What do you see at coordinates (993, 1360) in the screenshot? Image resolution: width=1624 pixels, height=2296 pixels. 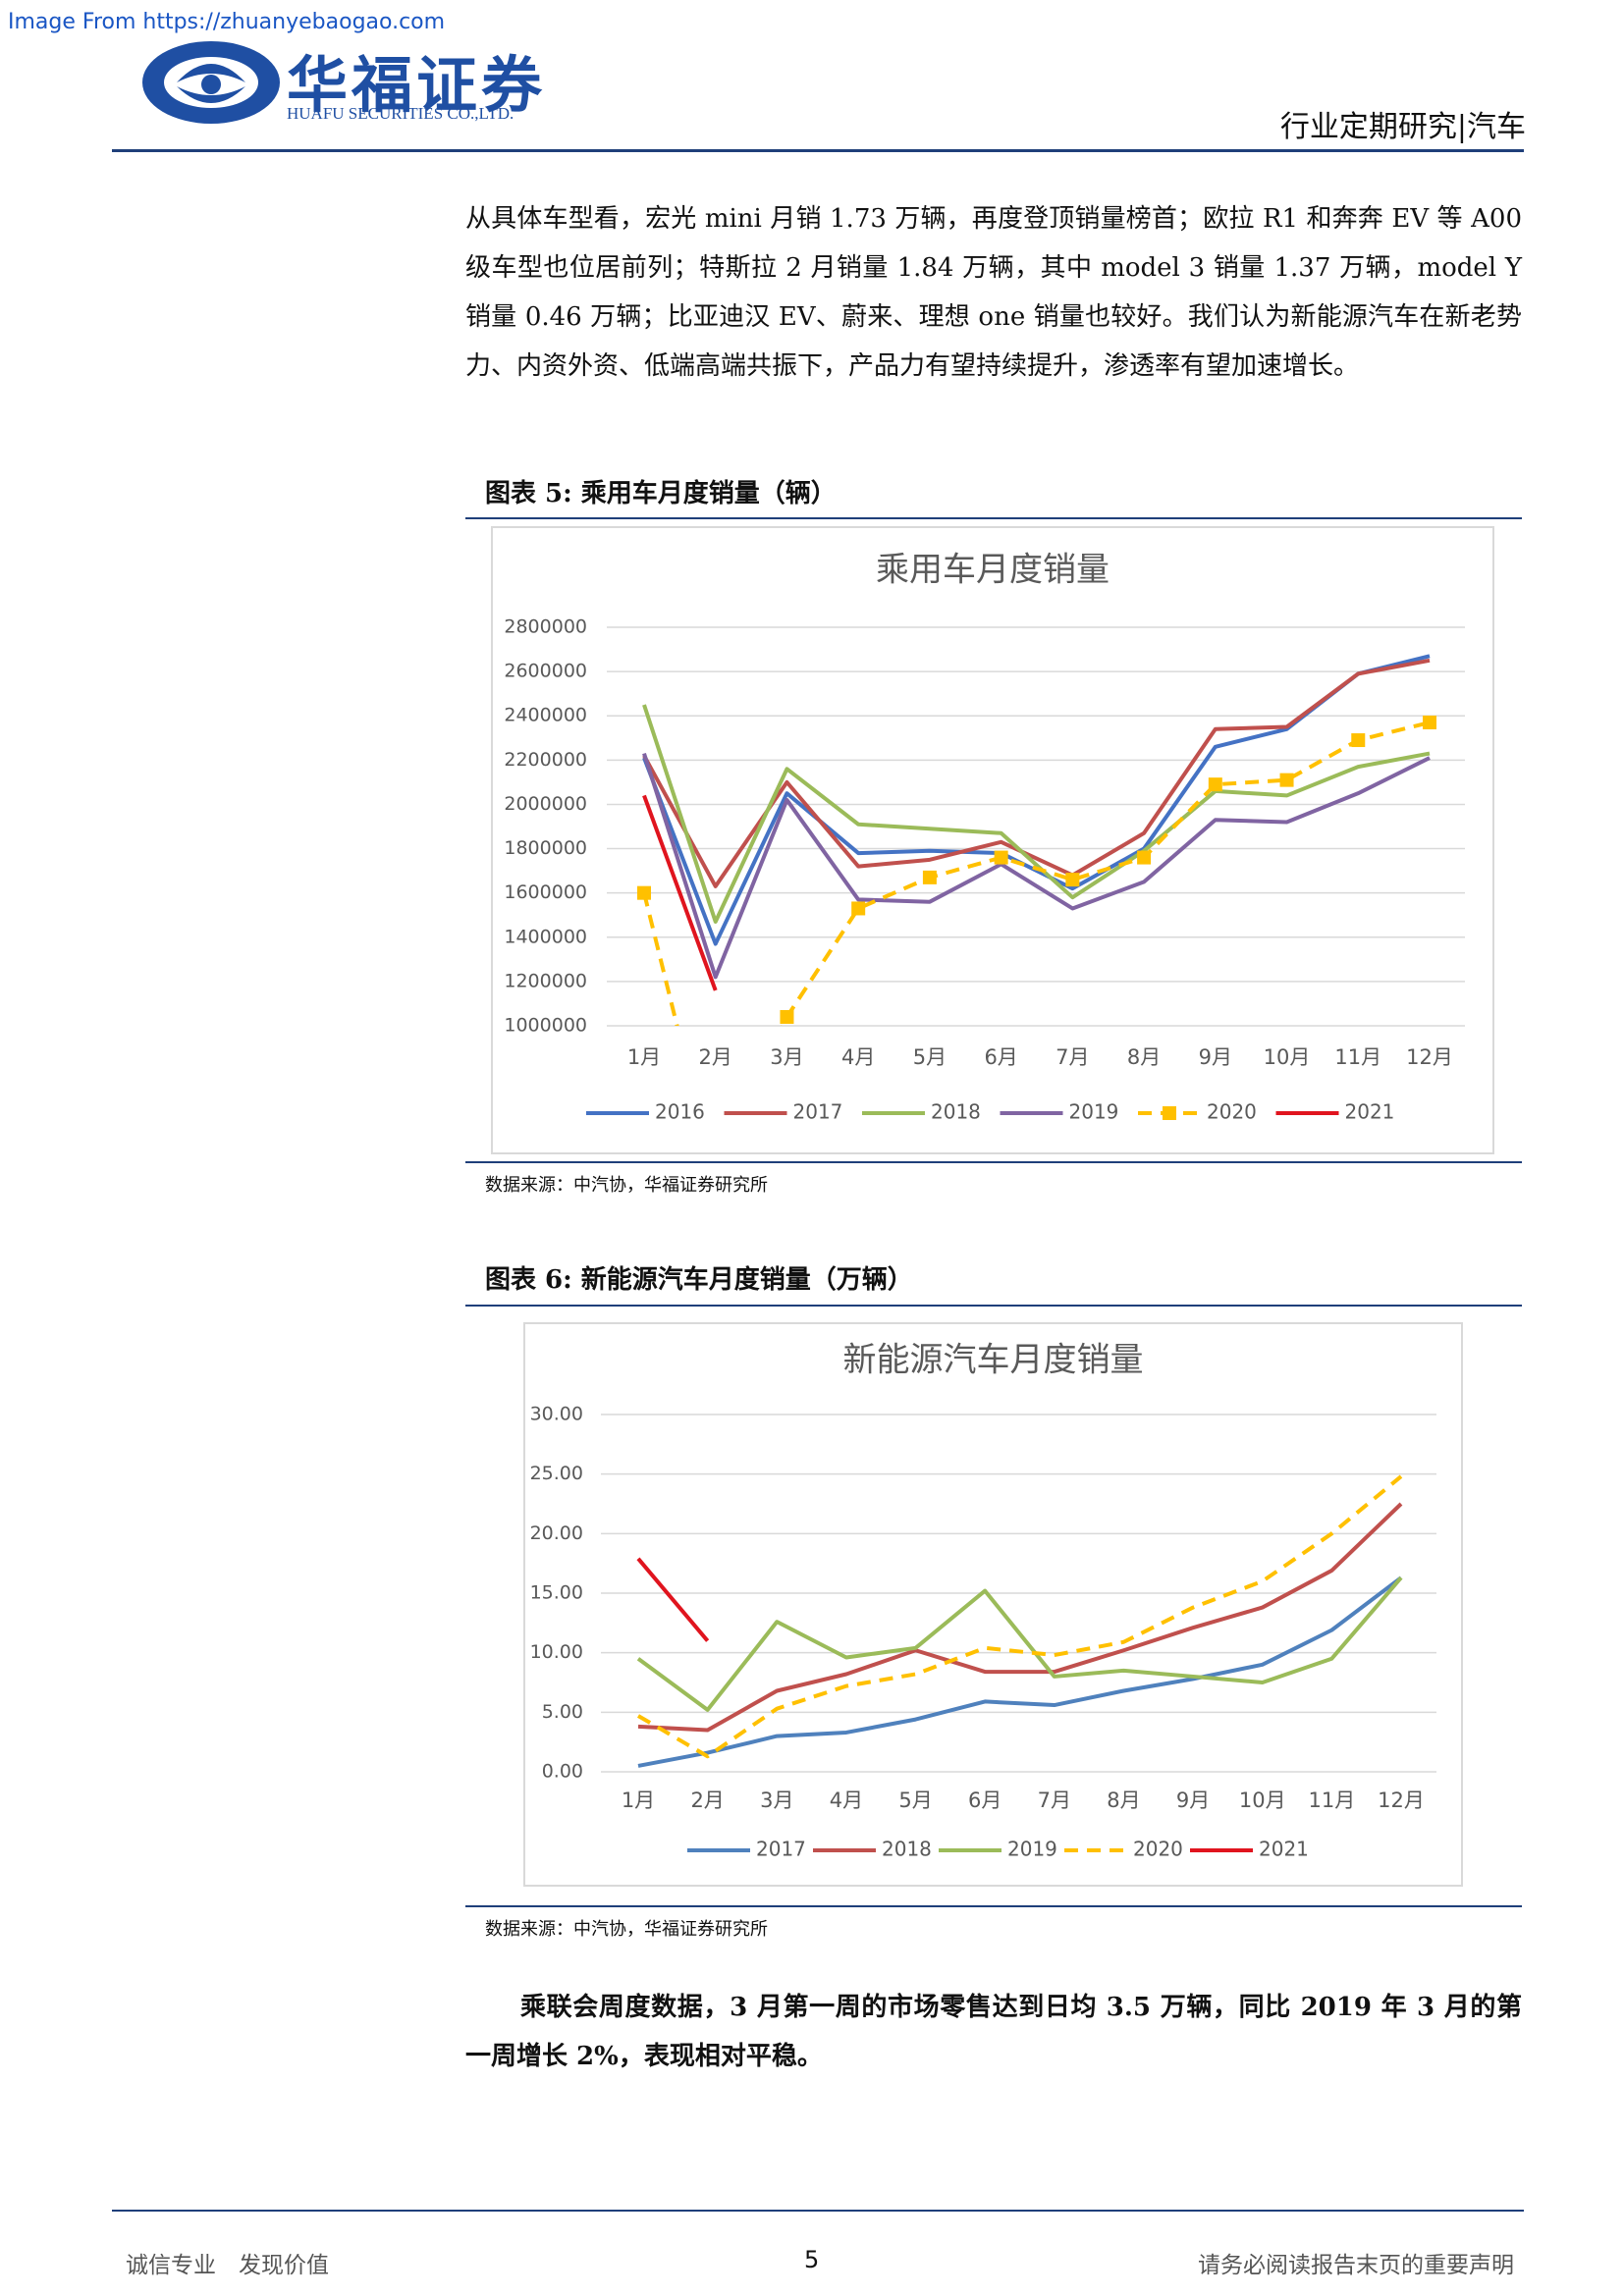 I see `chart-title: 新能源汽车月度销量` at bounding box center [993, 1360].